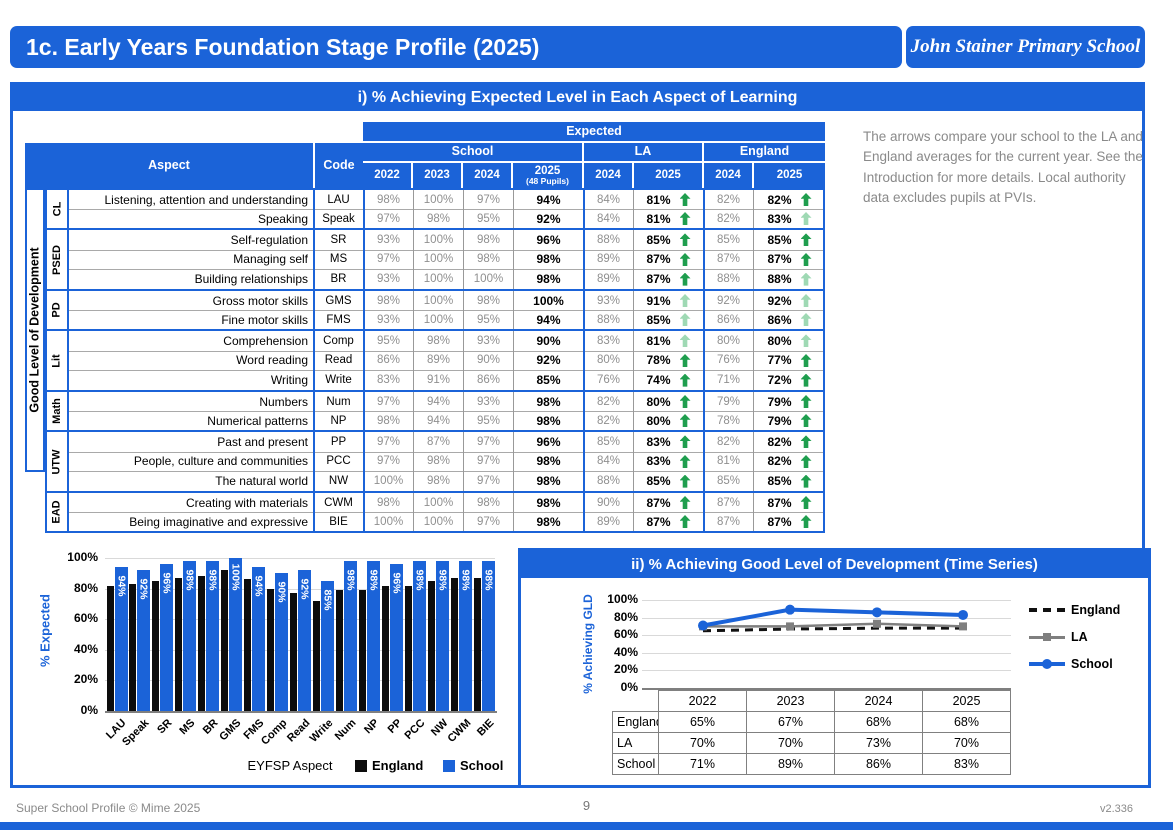  I want to click on cell-value: 91%, so click(658, 300).